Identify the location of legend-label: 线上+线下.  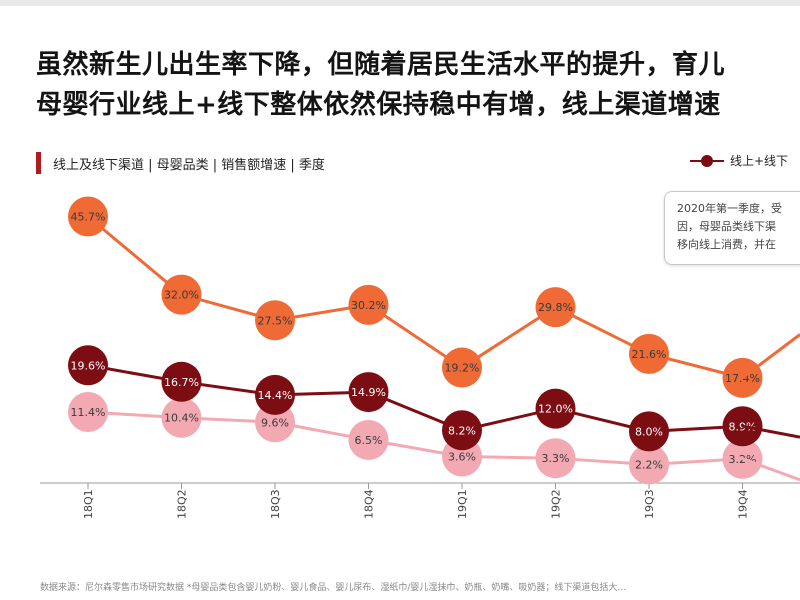
(759, 161).